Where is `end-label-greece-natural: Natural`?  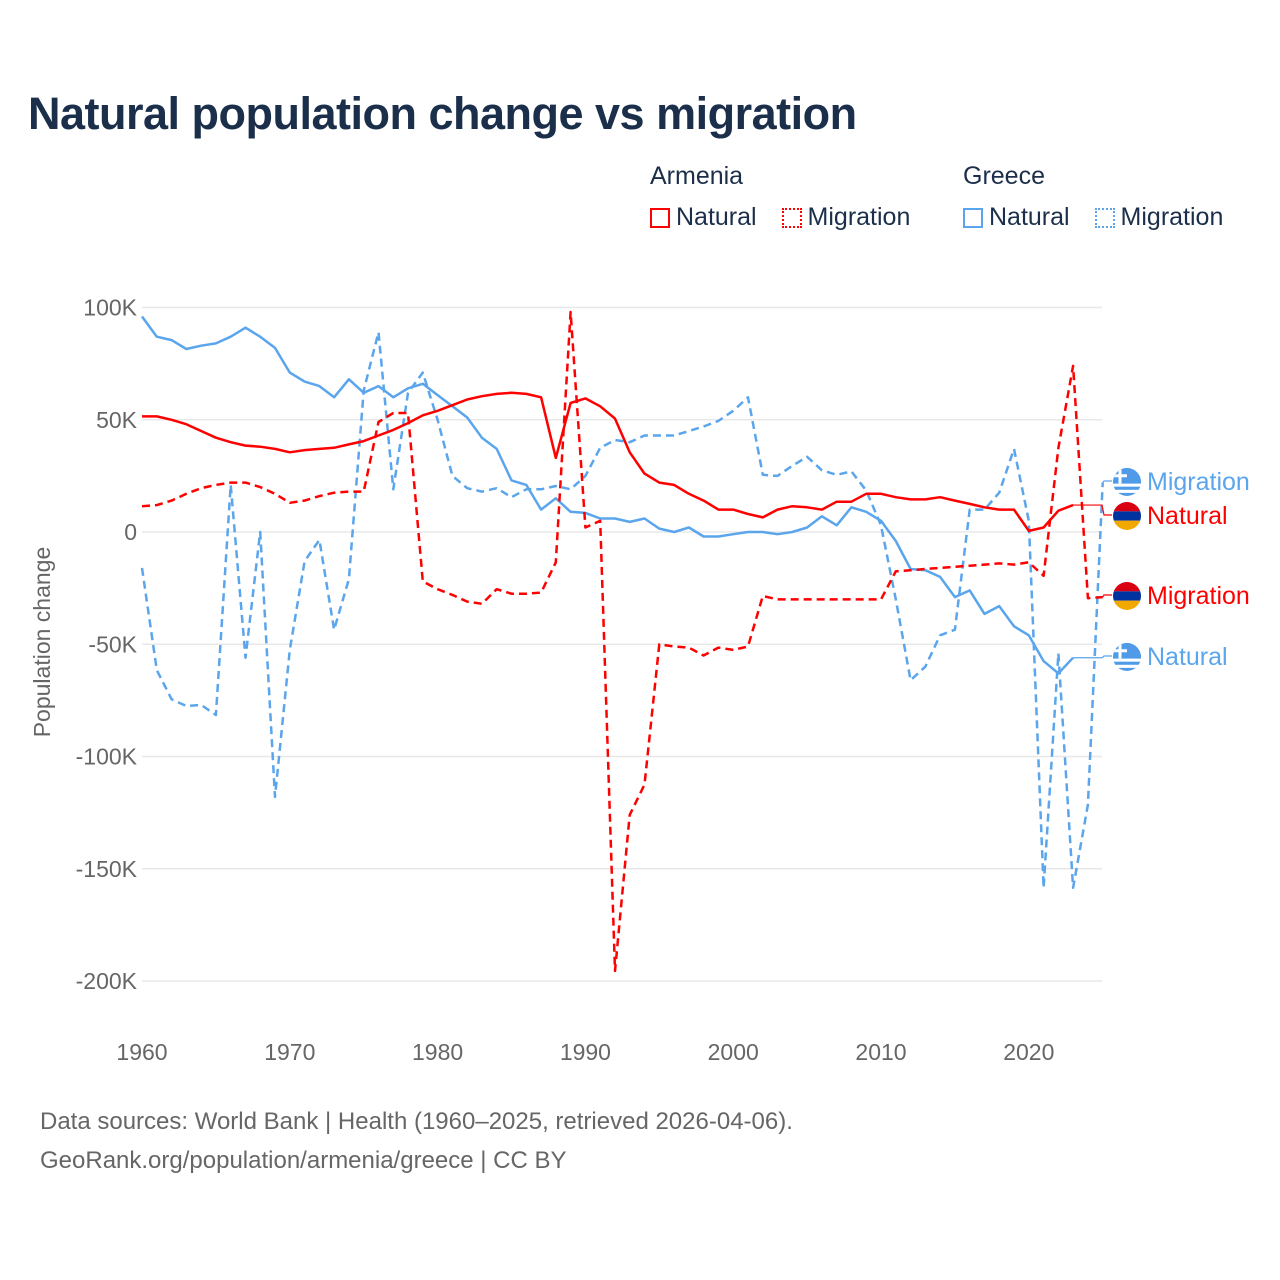 end-label-greece-natural: Natural is located at coordinates (1187, 657).